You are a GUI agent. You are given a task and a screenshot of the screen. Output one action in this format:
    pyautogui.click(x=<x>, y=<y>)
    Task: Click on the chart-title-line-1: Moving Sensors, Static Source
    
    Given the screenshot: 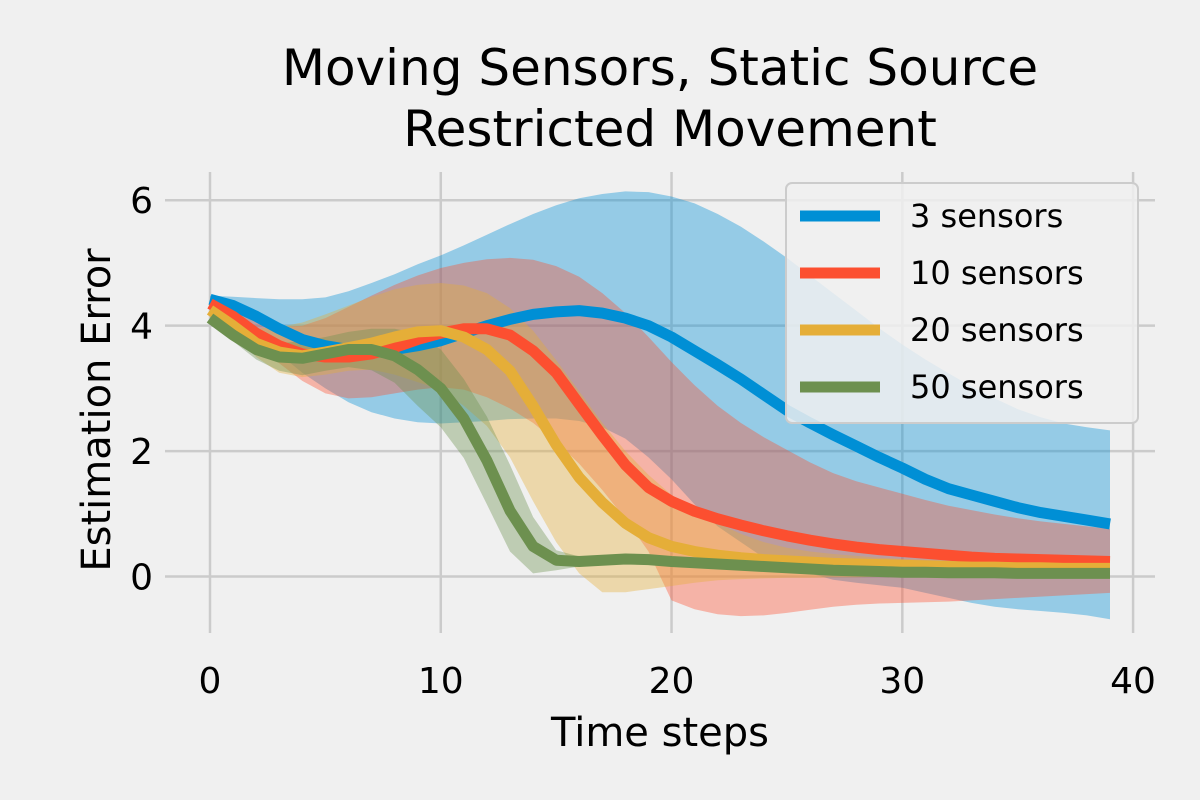 What is the action you would take?
    pyautogui.click(x=660, y=68)
    